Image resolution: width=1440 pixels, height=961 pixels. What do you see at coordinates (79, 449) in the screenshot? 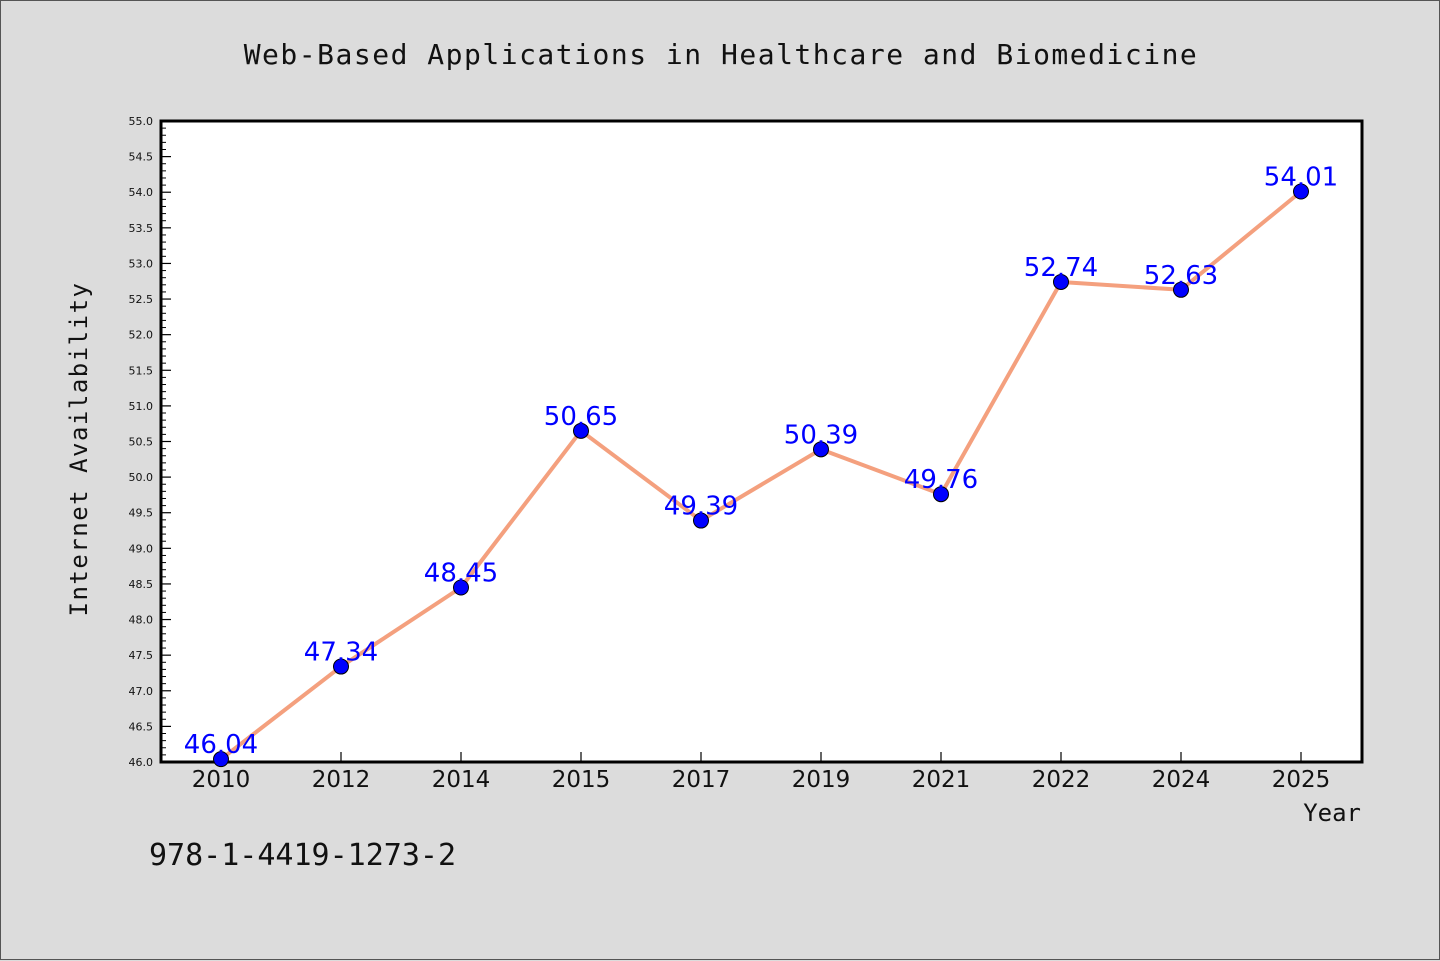
I see `y-axis-label: Internet Availability` at bounding box center [79, 449].